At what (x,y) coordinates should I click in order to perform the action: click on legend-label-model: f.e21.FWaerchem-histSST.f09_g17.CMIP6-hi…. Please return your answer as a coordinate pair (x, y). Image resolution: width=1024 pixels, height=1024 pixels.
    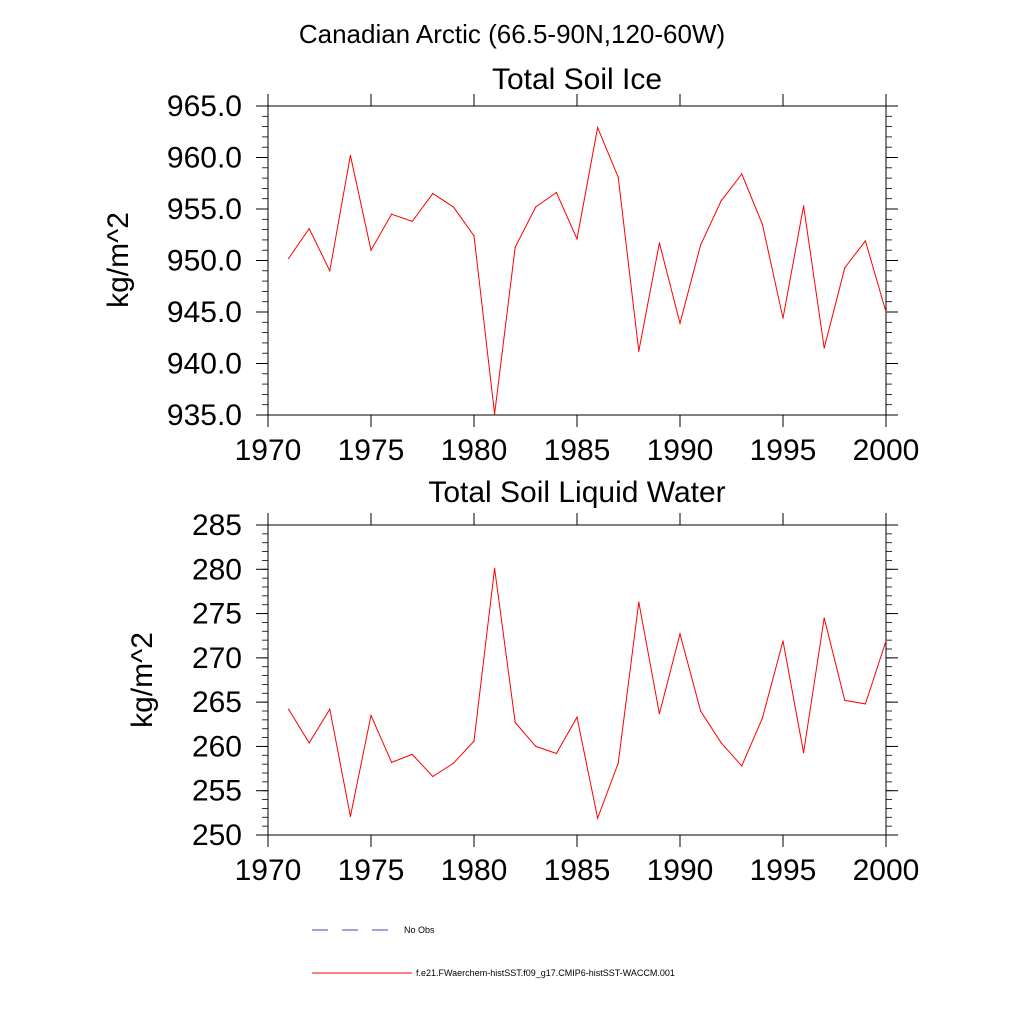
    Looking at the image, I should click on (545, 973).